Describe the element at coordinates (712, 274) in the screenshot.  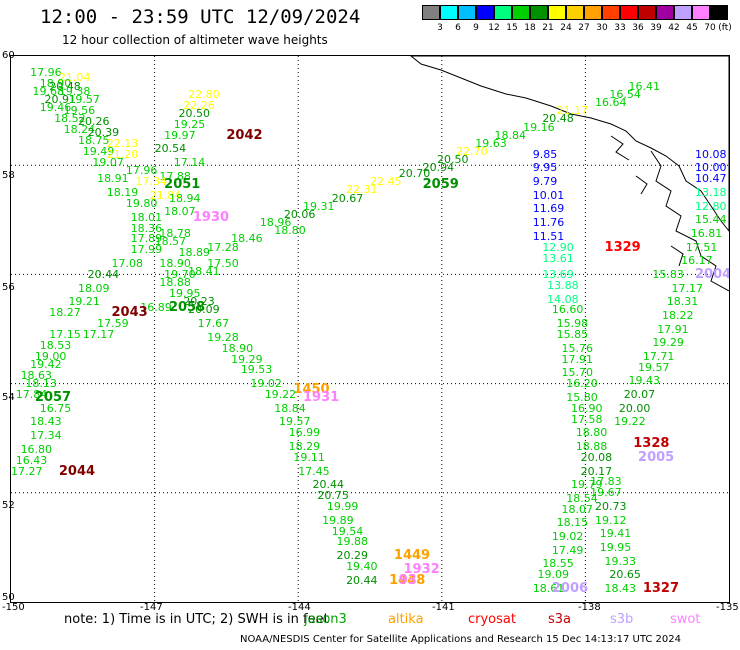
I see `pass-time-label: 2004` at that location.